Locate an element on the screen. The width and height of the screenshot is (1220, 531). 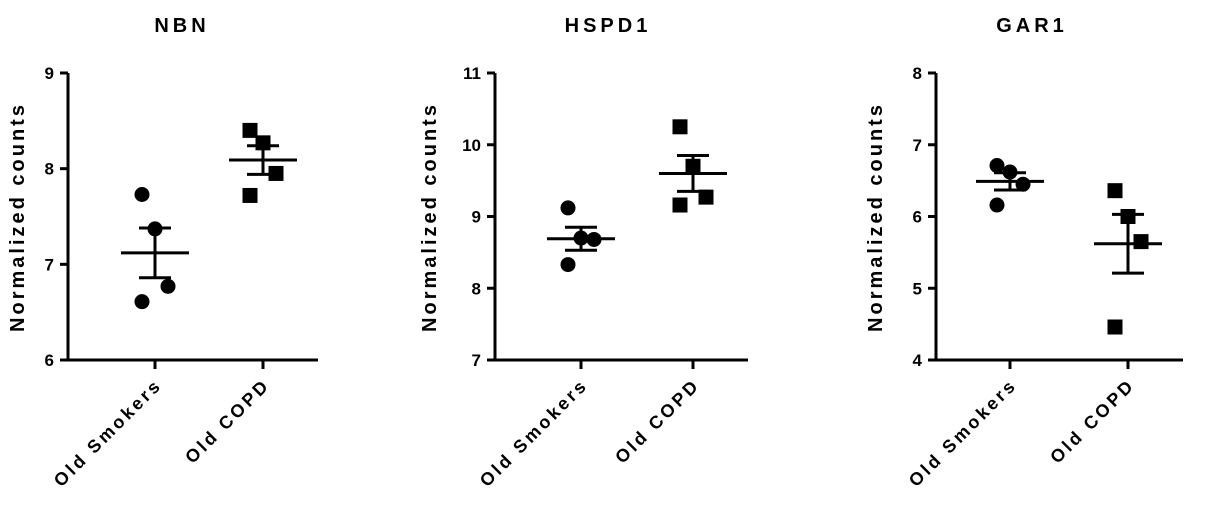
y-tick-label: 4 is located at coordinates (918, 360).